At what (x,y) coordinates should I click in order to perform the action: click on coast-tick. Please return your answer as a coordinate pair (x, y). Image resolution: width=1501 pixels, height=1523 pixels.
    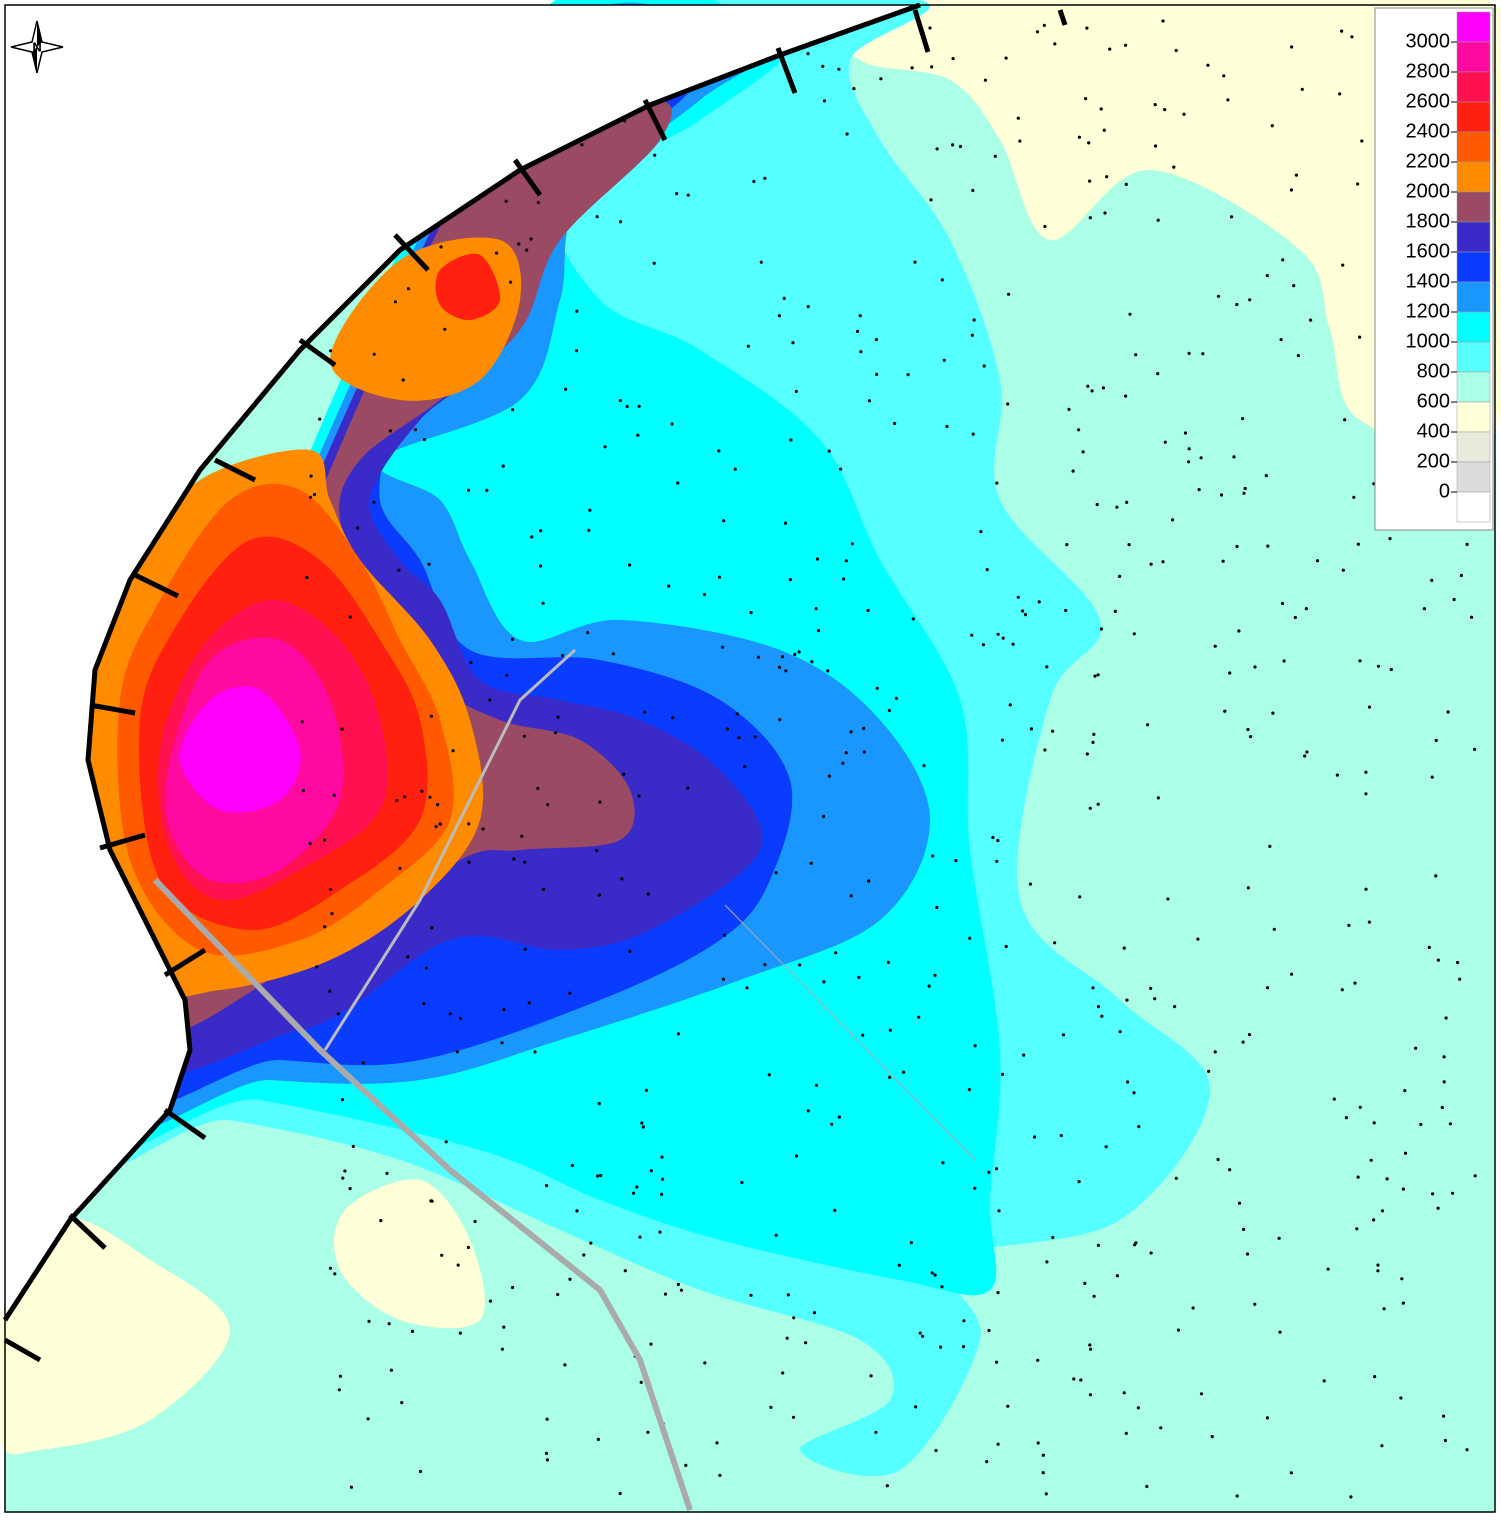
    Looking at the image, I should click on (655, 120).